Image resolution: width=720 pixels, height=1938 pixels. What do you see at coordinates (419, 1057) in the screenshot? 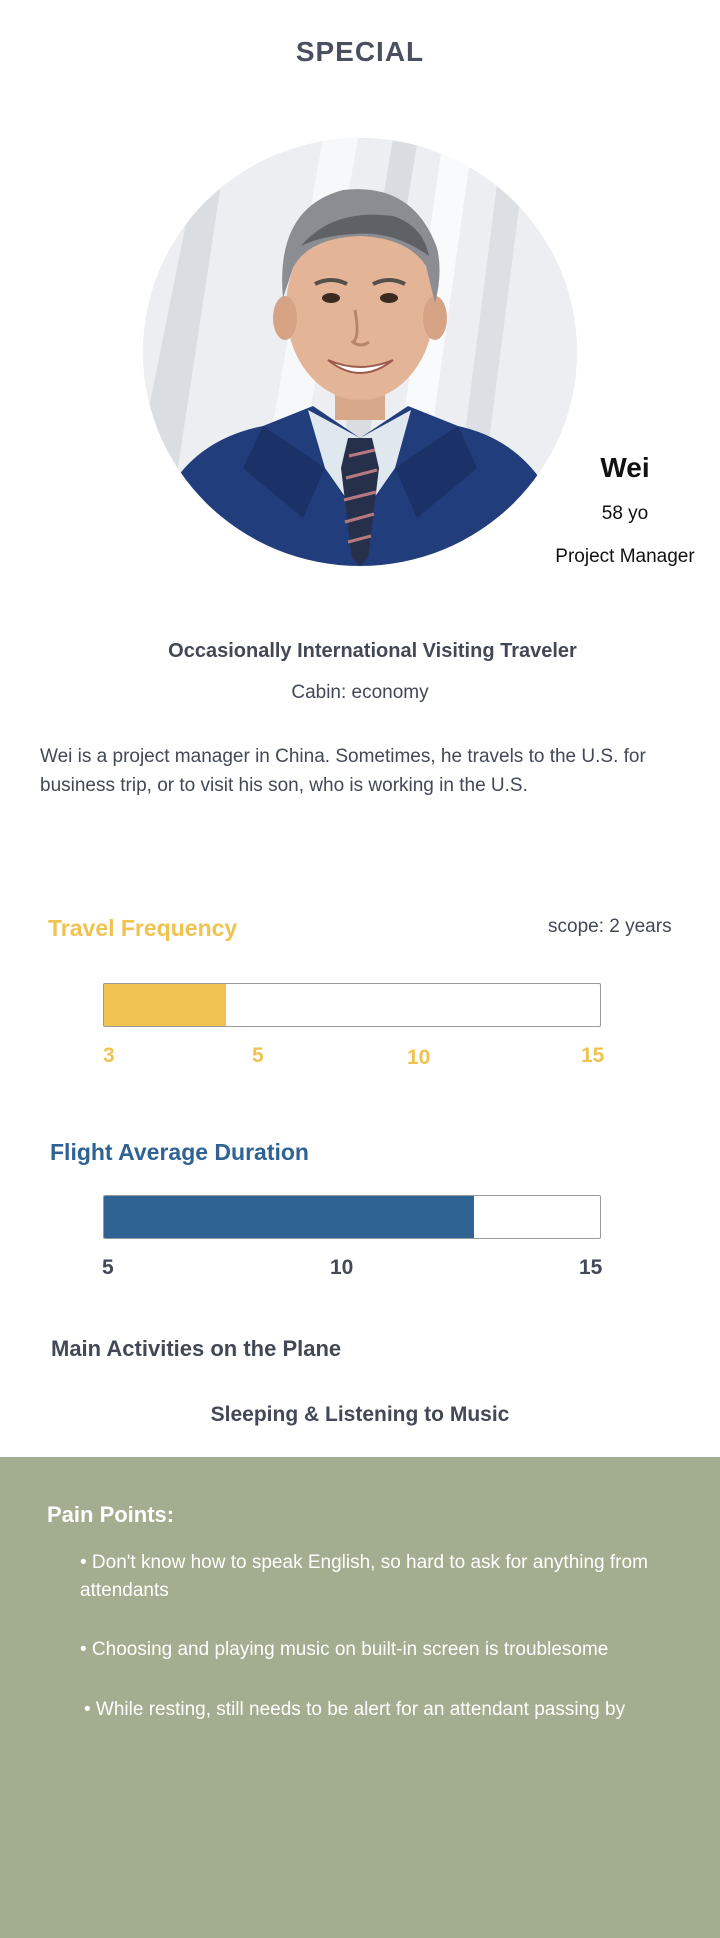
I see `tf-tick-10: 10` at bounding box center [419, 1057].